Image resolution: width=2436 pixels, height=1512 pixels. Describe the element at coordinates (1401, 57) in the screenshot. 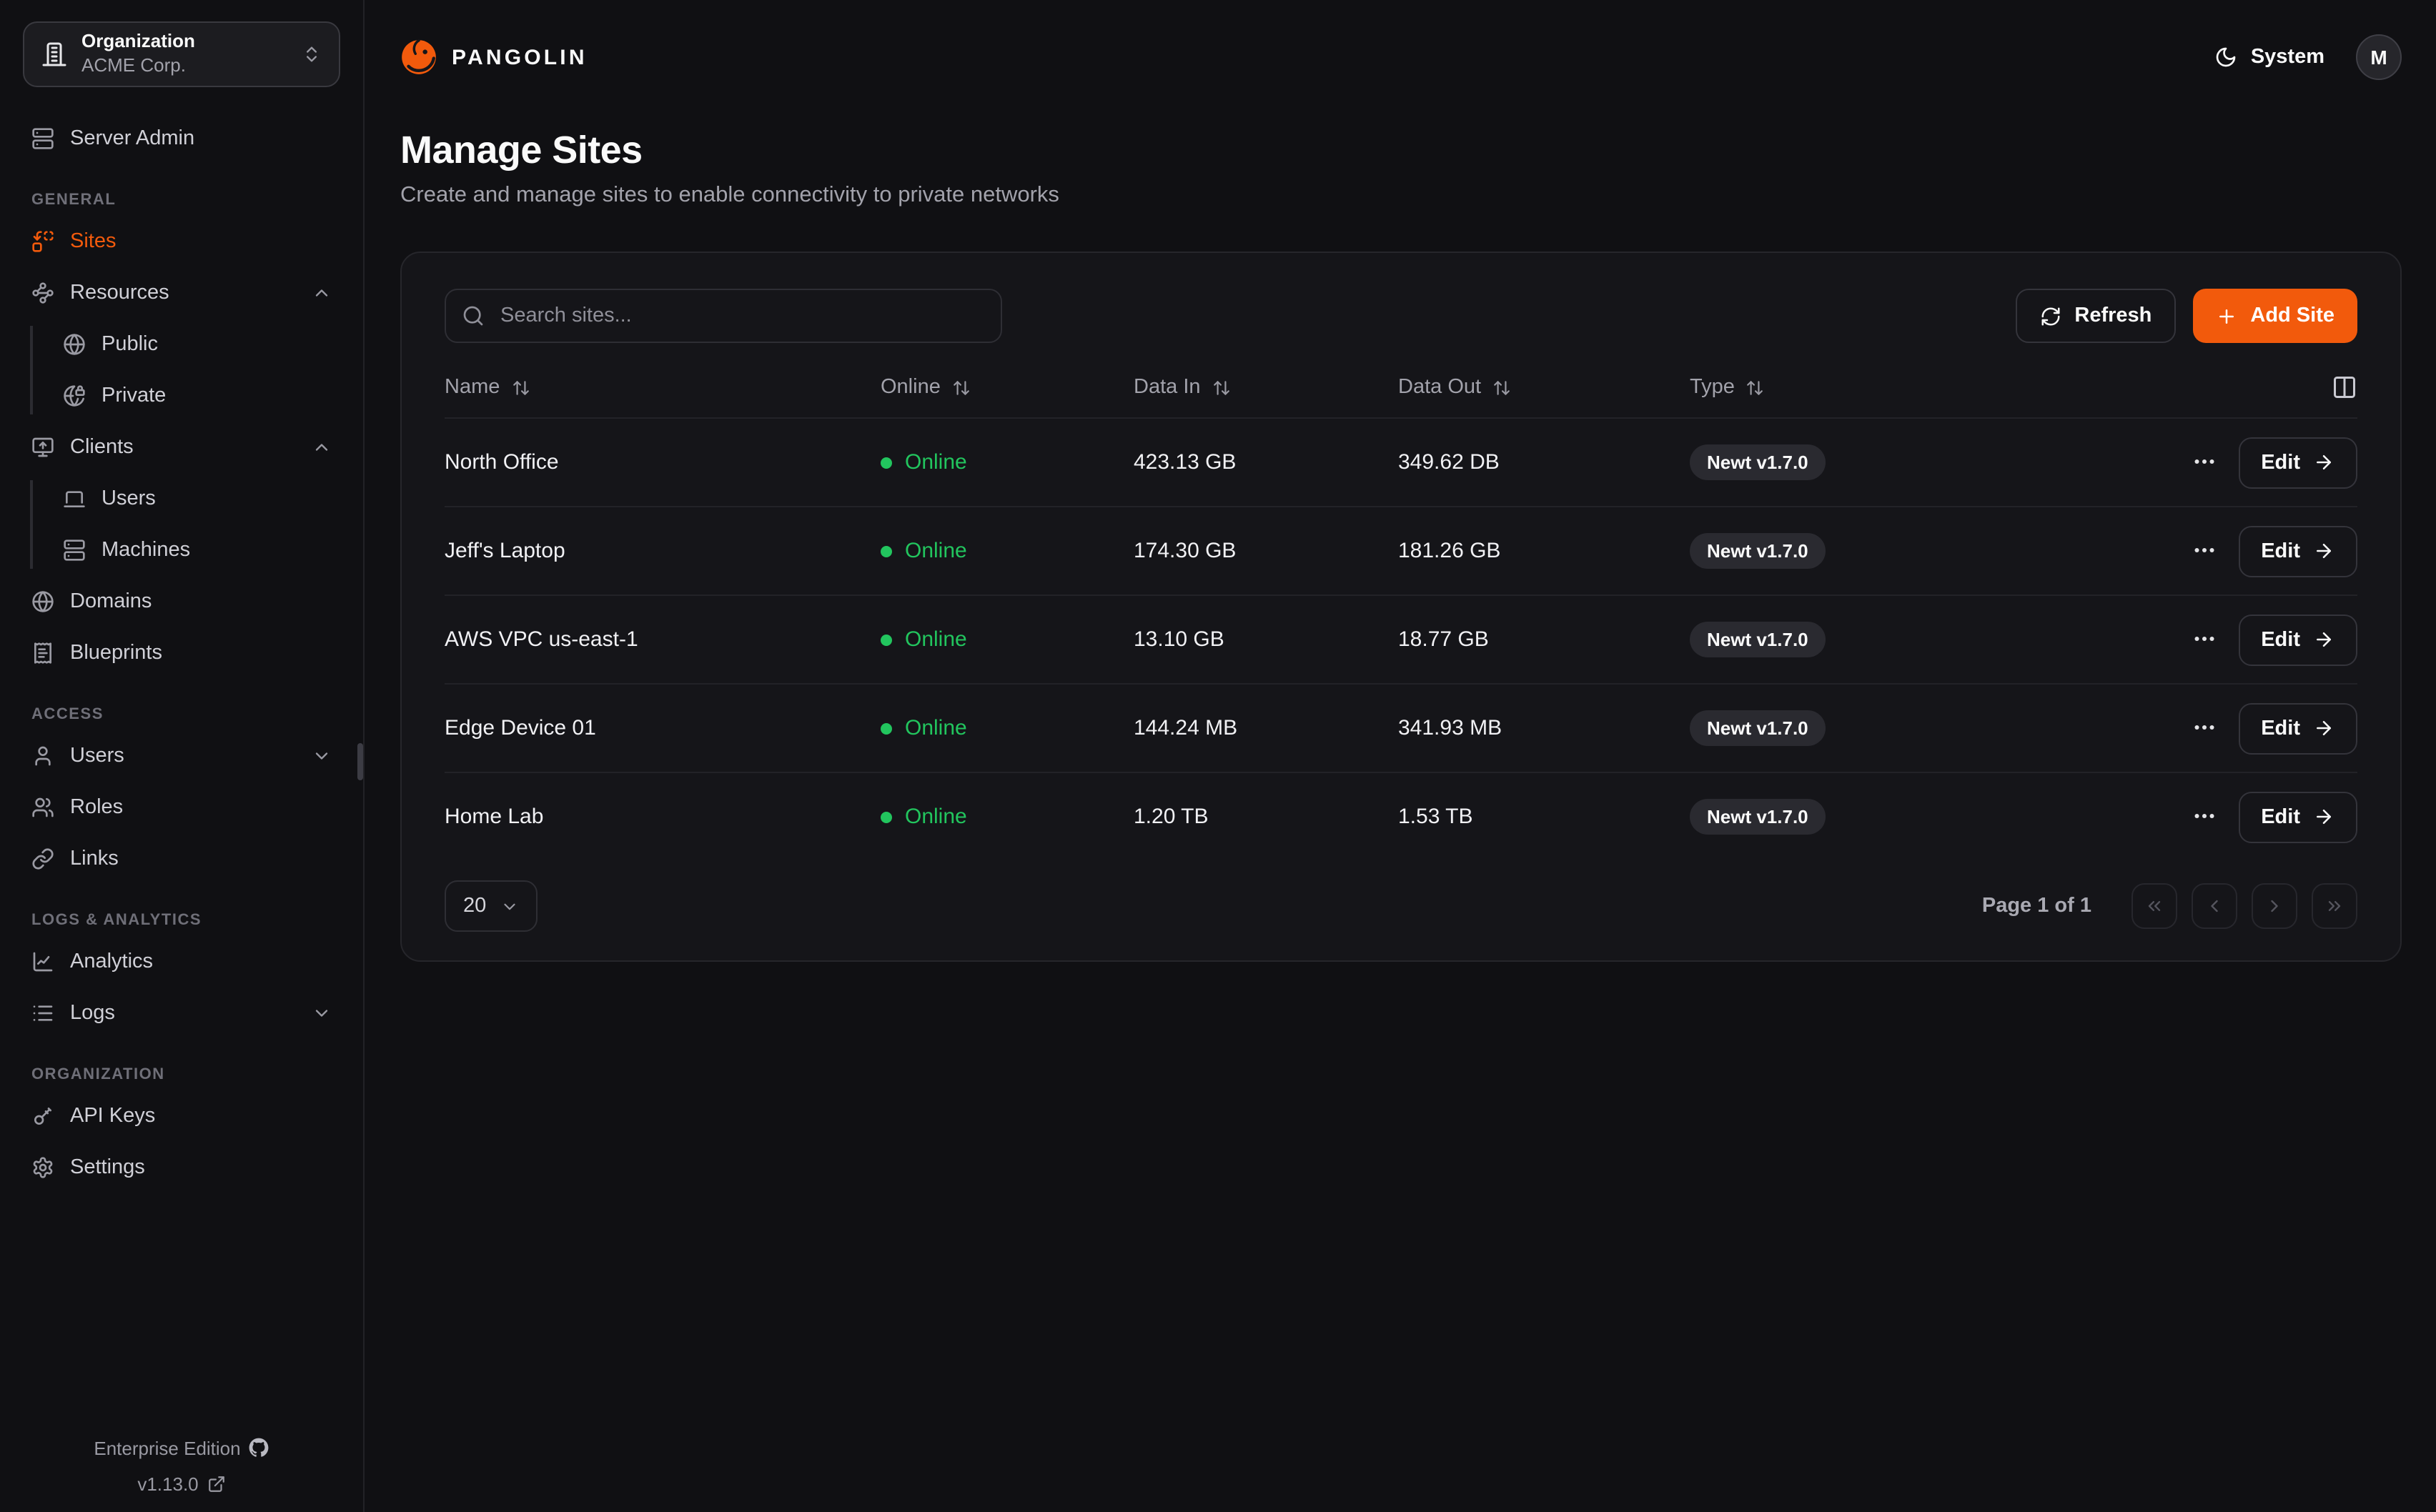

I see `top-header: PANGOLIN System M` at that location.